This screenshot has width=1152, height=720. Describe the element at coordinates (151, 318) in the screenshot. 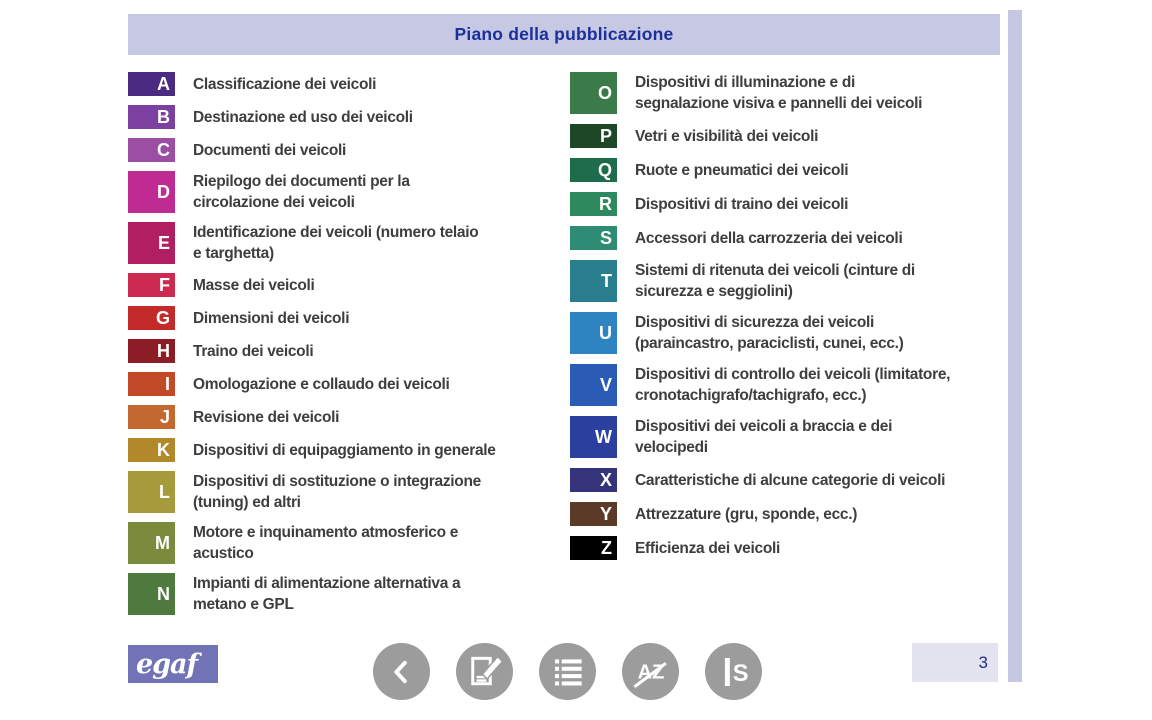

I see `category-color-block: G` at that location.